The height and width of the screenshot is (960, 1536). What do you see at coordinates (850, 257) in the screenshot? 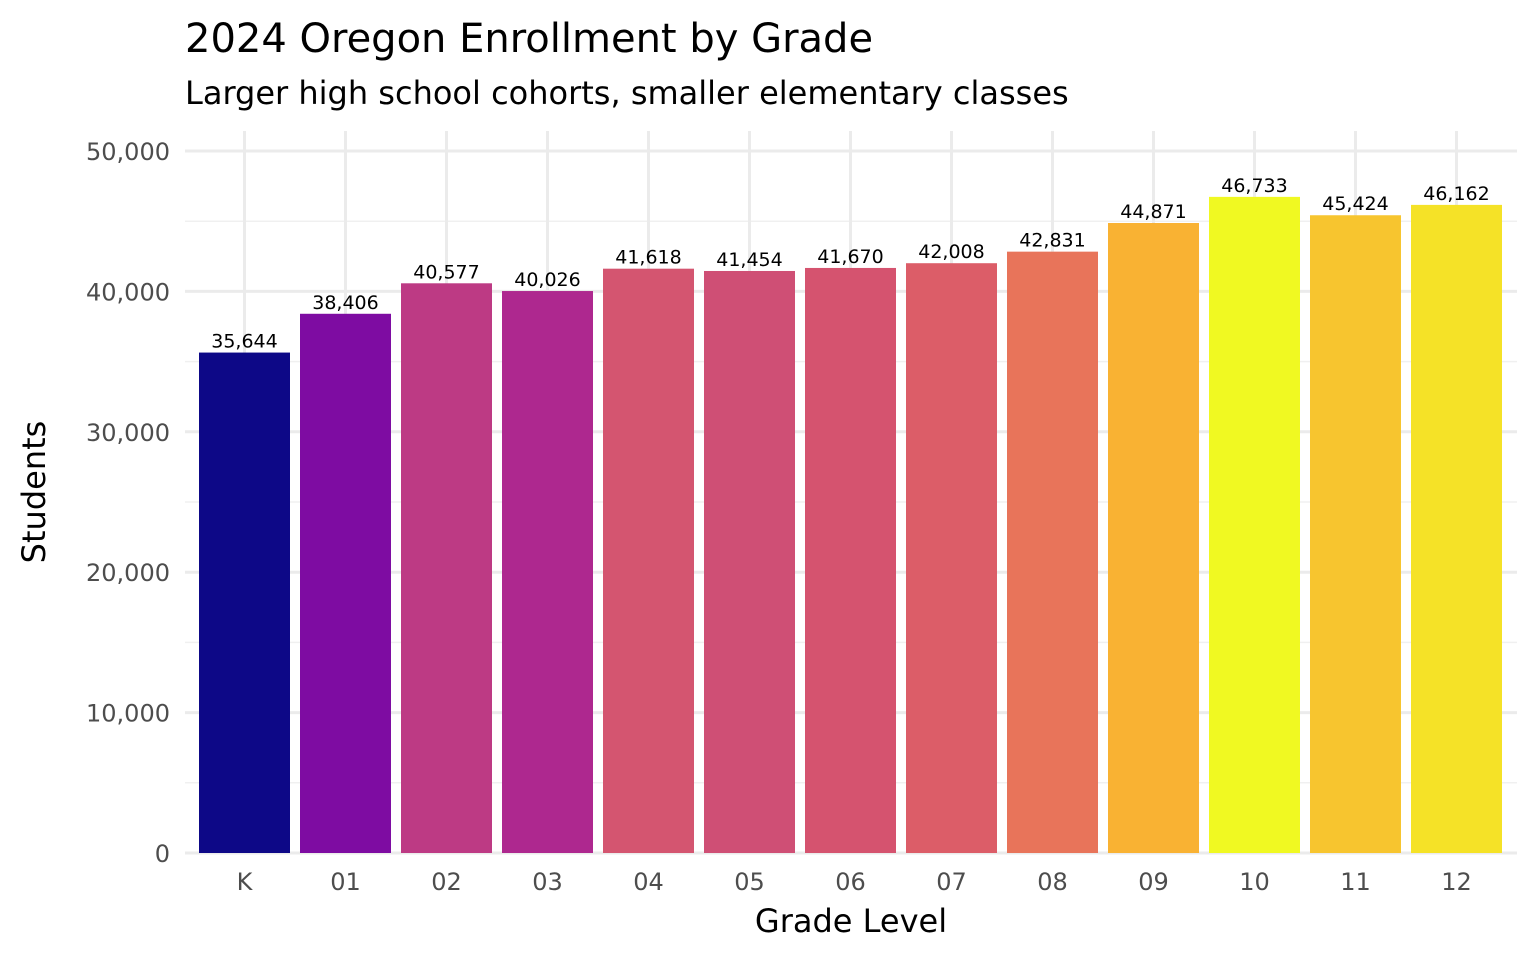
I see `data-label: 41,670` at bounding box center [850, 257].